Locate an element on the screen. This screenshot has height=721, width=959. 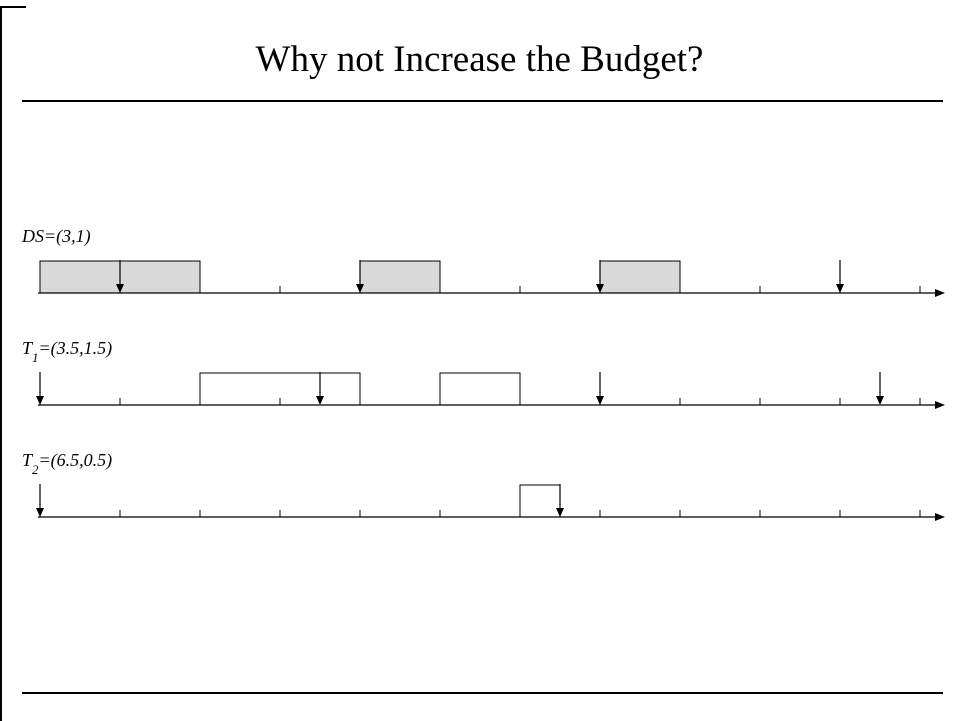
footer-divider is located at coordinates (482, 693).